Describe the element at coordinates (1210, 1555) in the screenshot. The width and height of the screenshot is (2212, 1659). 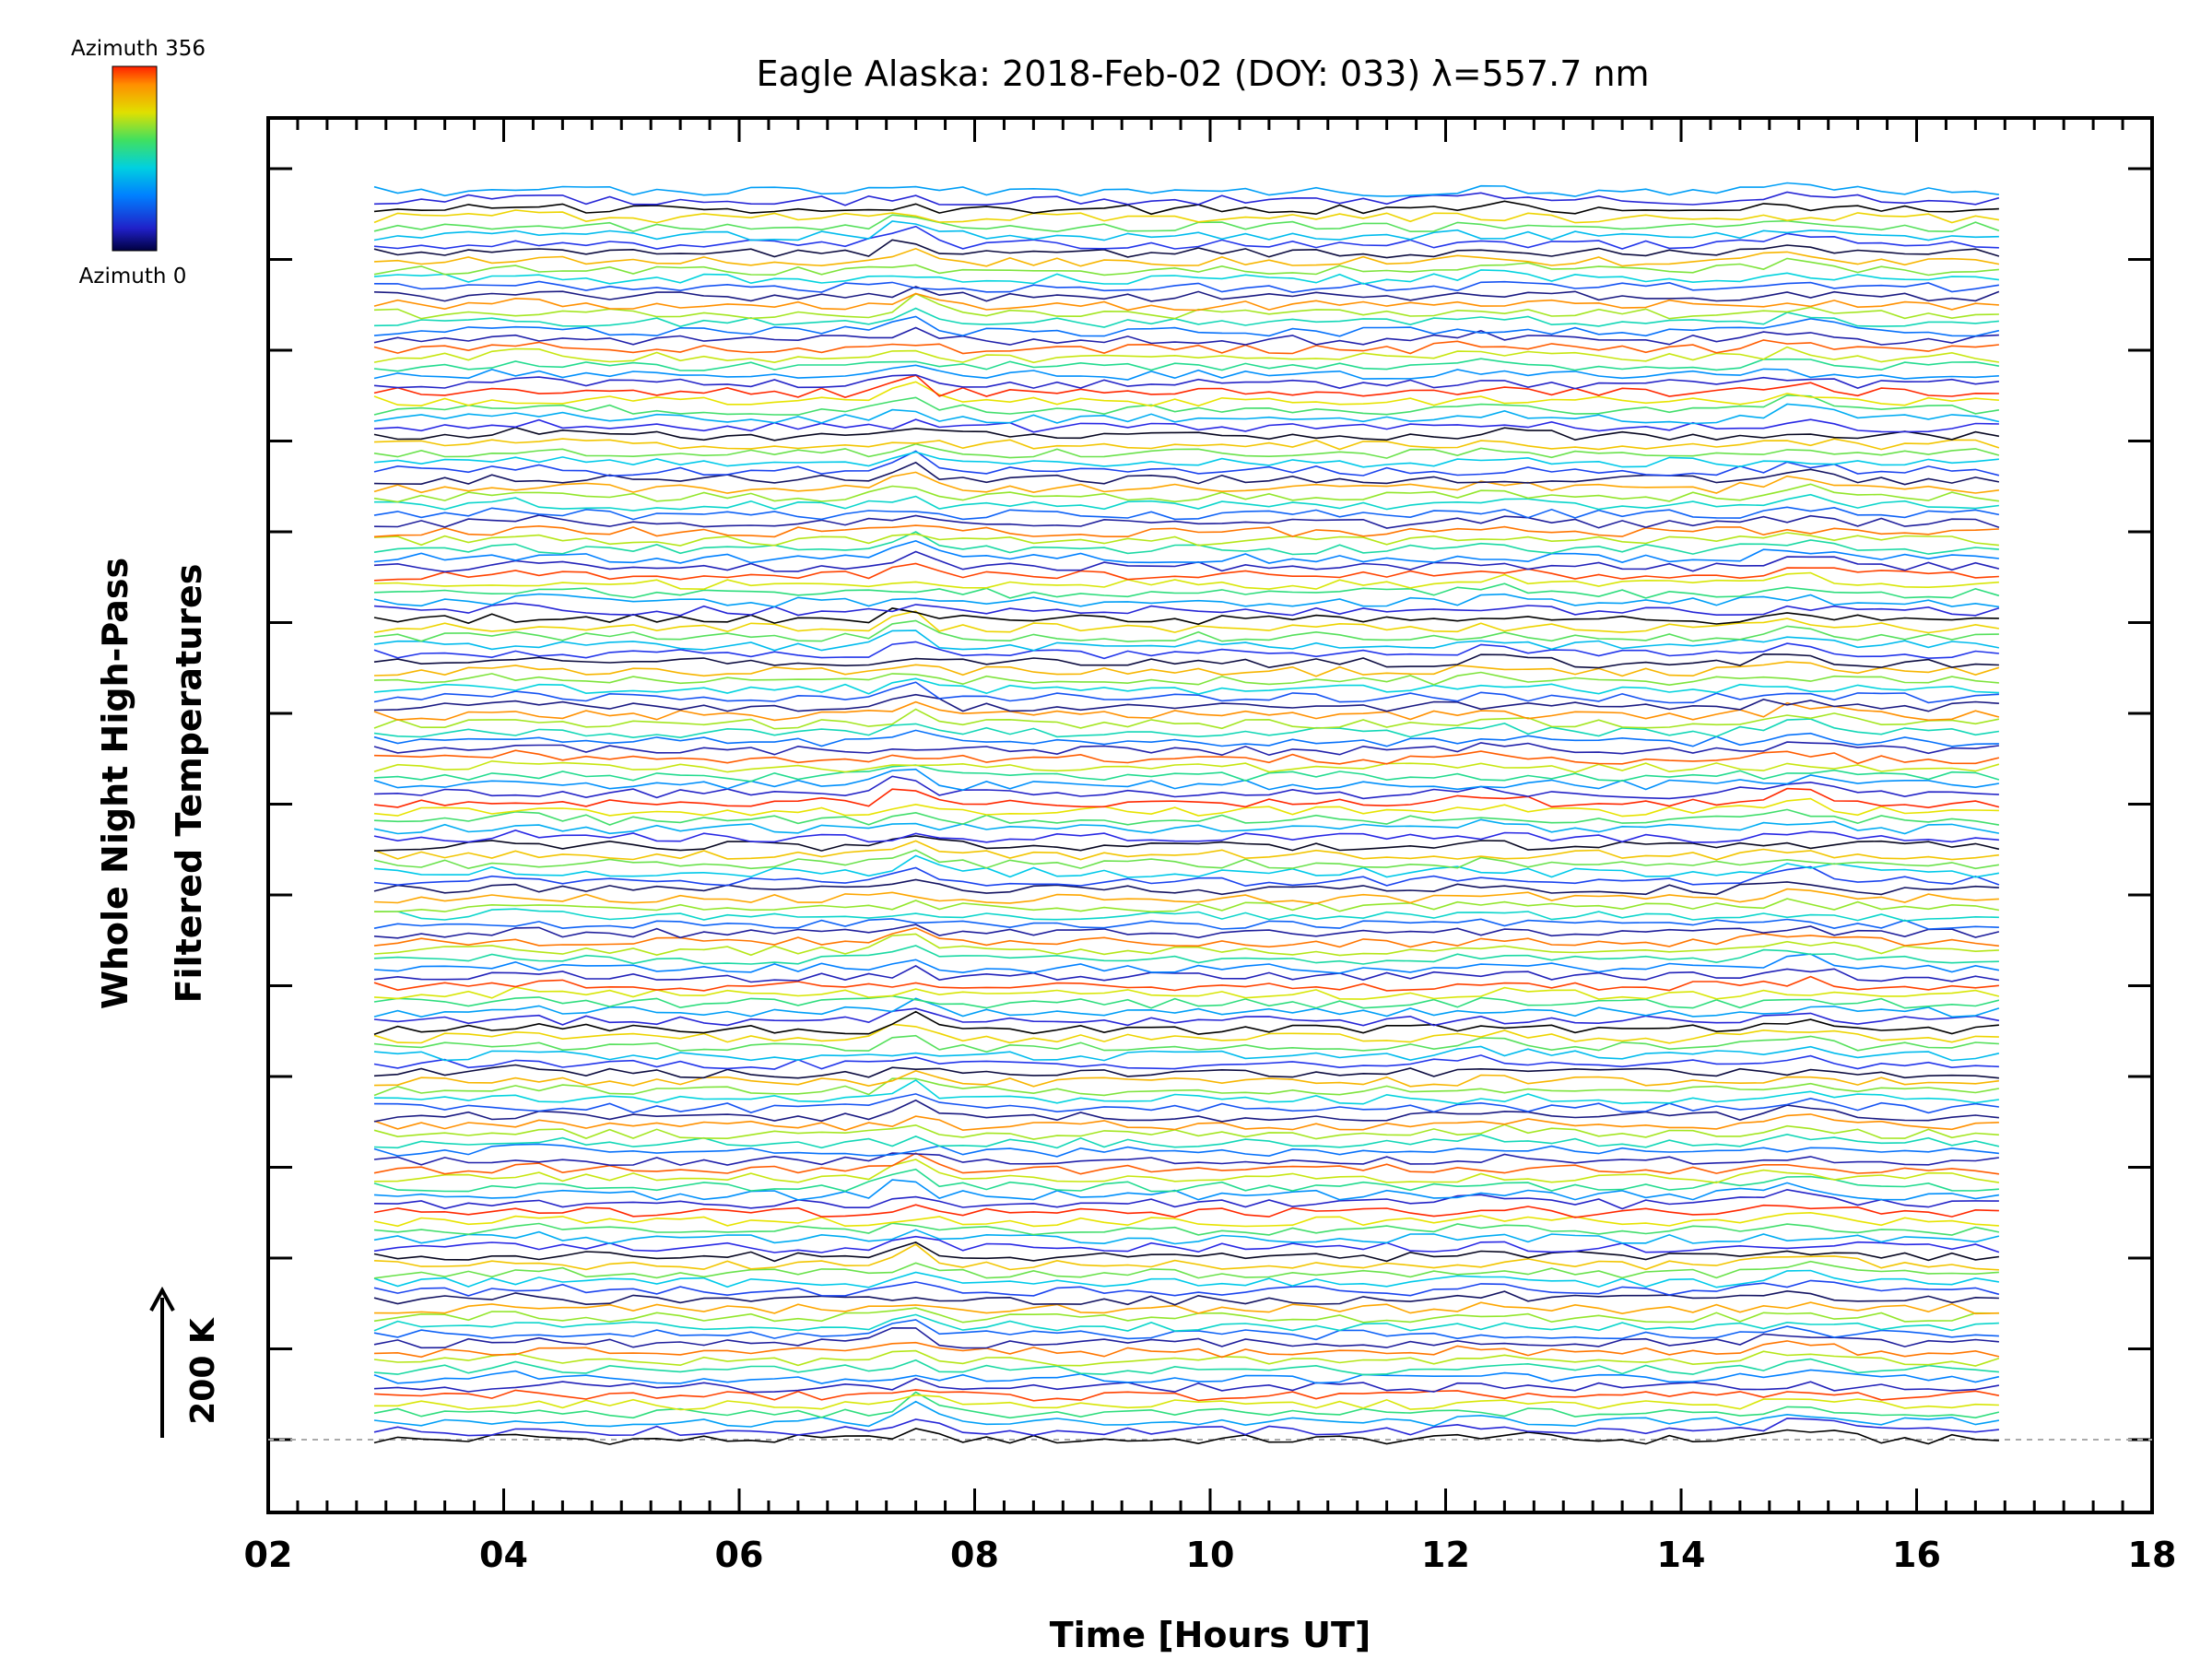
I see `x-tick-label: 10` at that location.